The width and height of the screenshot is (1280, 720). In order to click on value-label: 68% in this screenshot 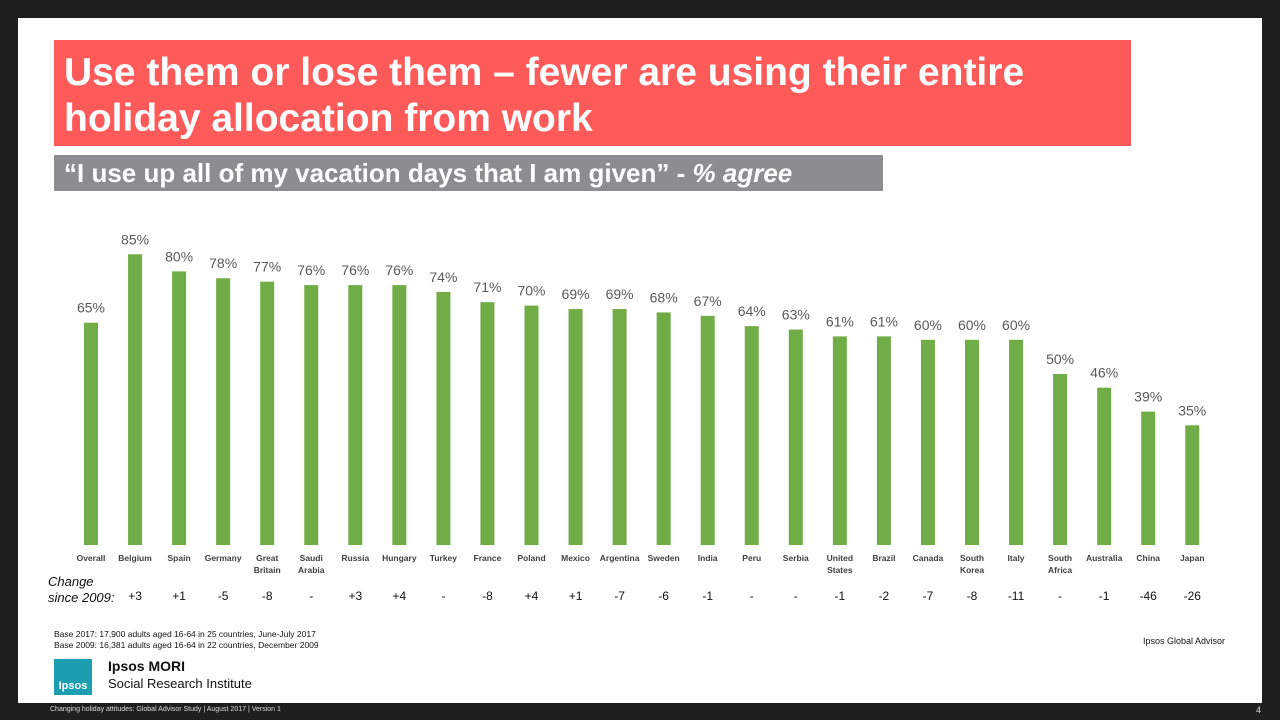, I will do `click(664, 297)`.